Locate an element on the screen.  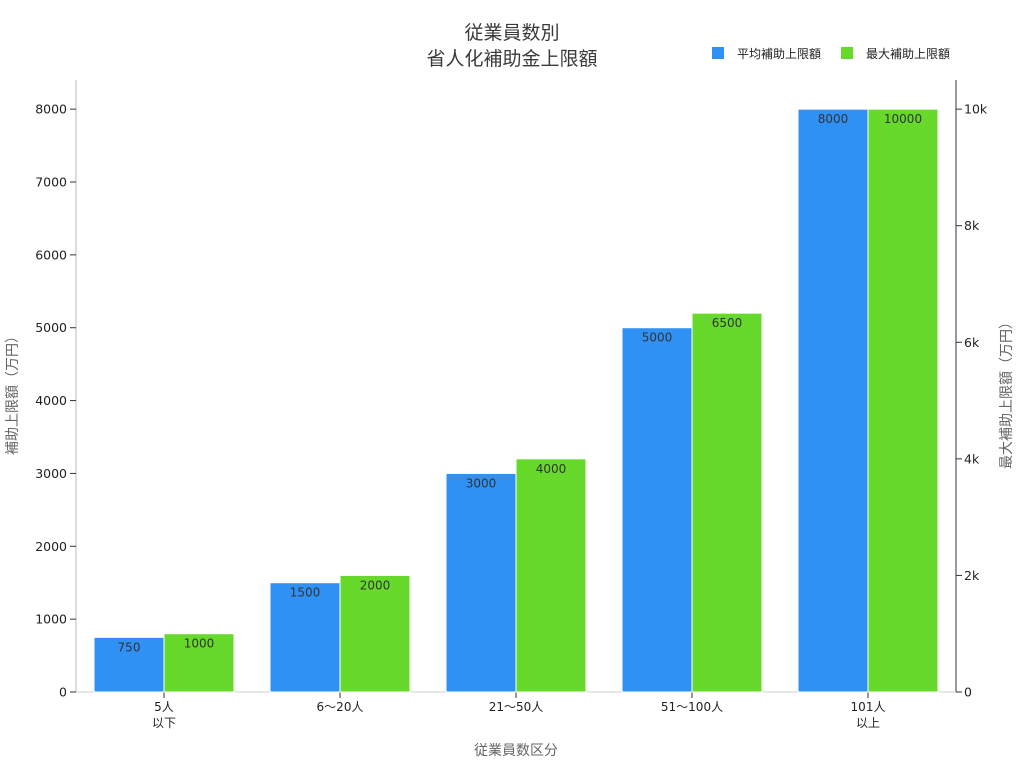
bar-maximum-label: 2000 is located at coordinates (375, 585).